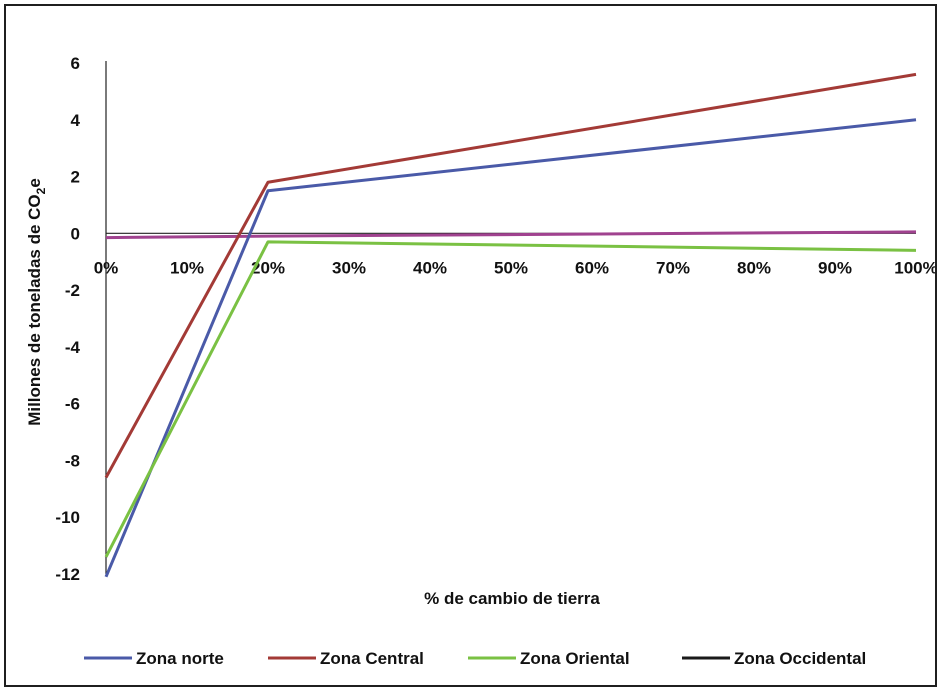  I want to click on legend-label: Zona Occidental, so click(800, 658).